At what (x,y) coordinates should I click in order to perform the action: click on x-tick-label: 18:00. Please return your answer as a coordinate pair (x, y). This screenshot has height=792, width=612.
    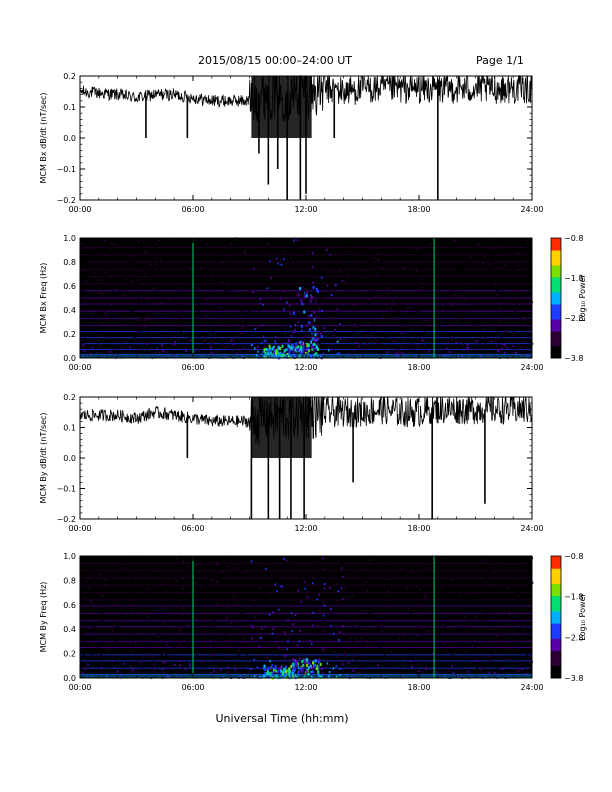
    Looking at the image, I should click on (418, 209).